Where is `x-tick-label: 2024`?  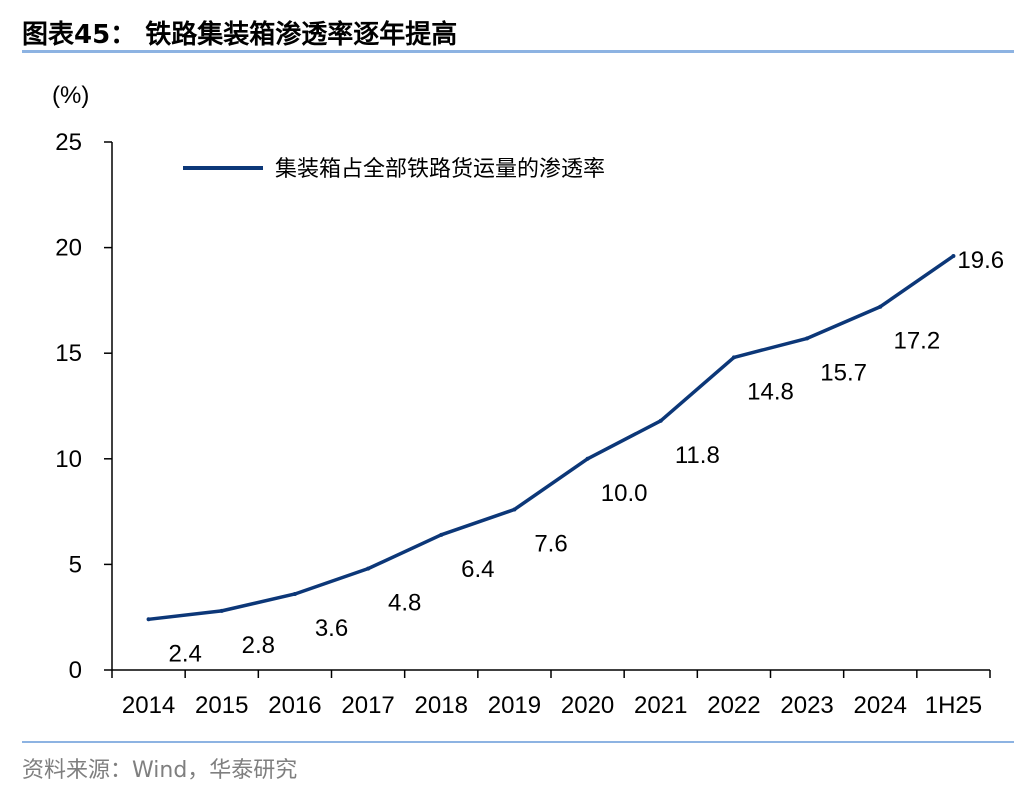 x-tick-label: 2024 is located at coordinates (880, 705).